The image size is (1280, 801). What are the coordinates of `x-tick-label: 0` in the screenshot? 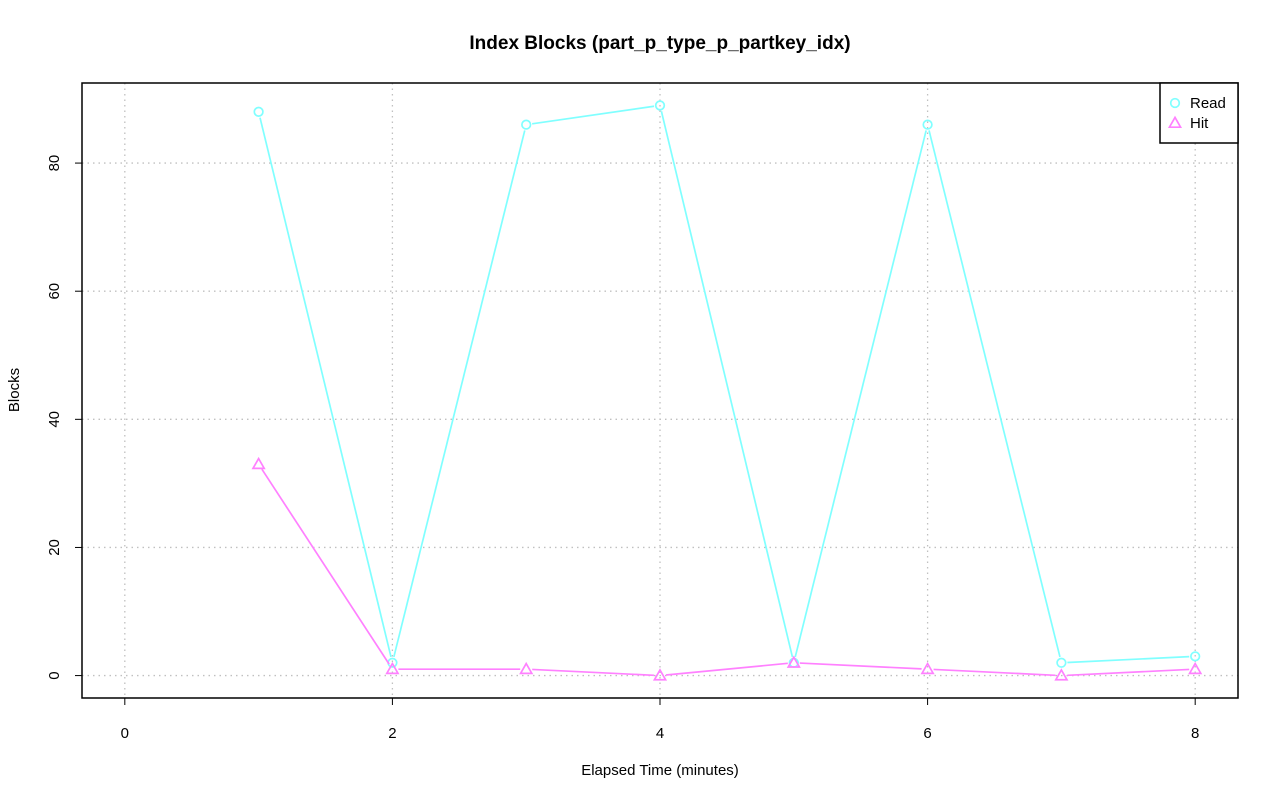 It's located at (125, 733).